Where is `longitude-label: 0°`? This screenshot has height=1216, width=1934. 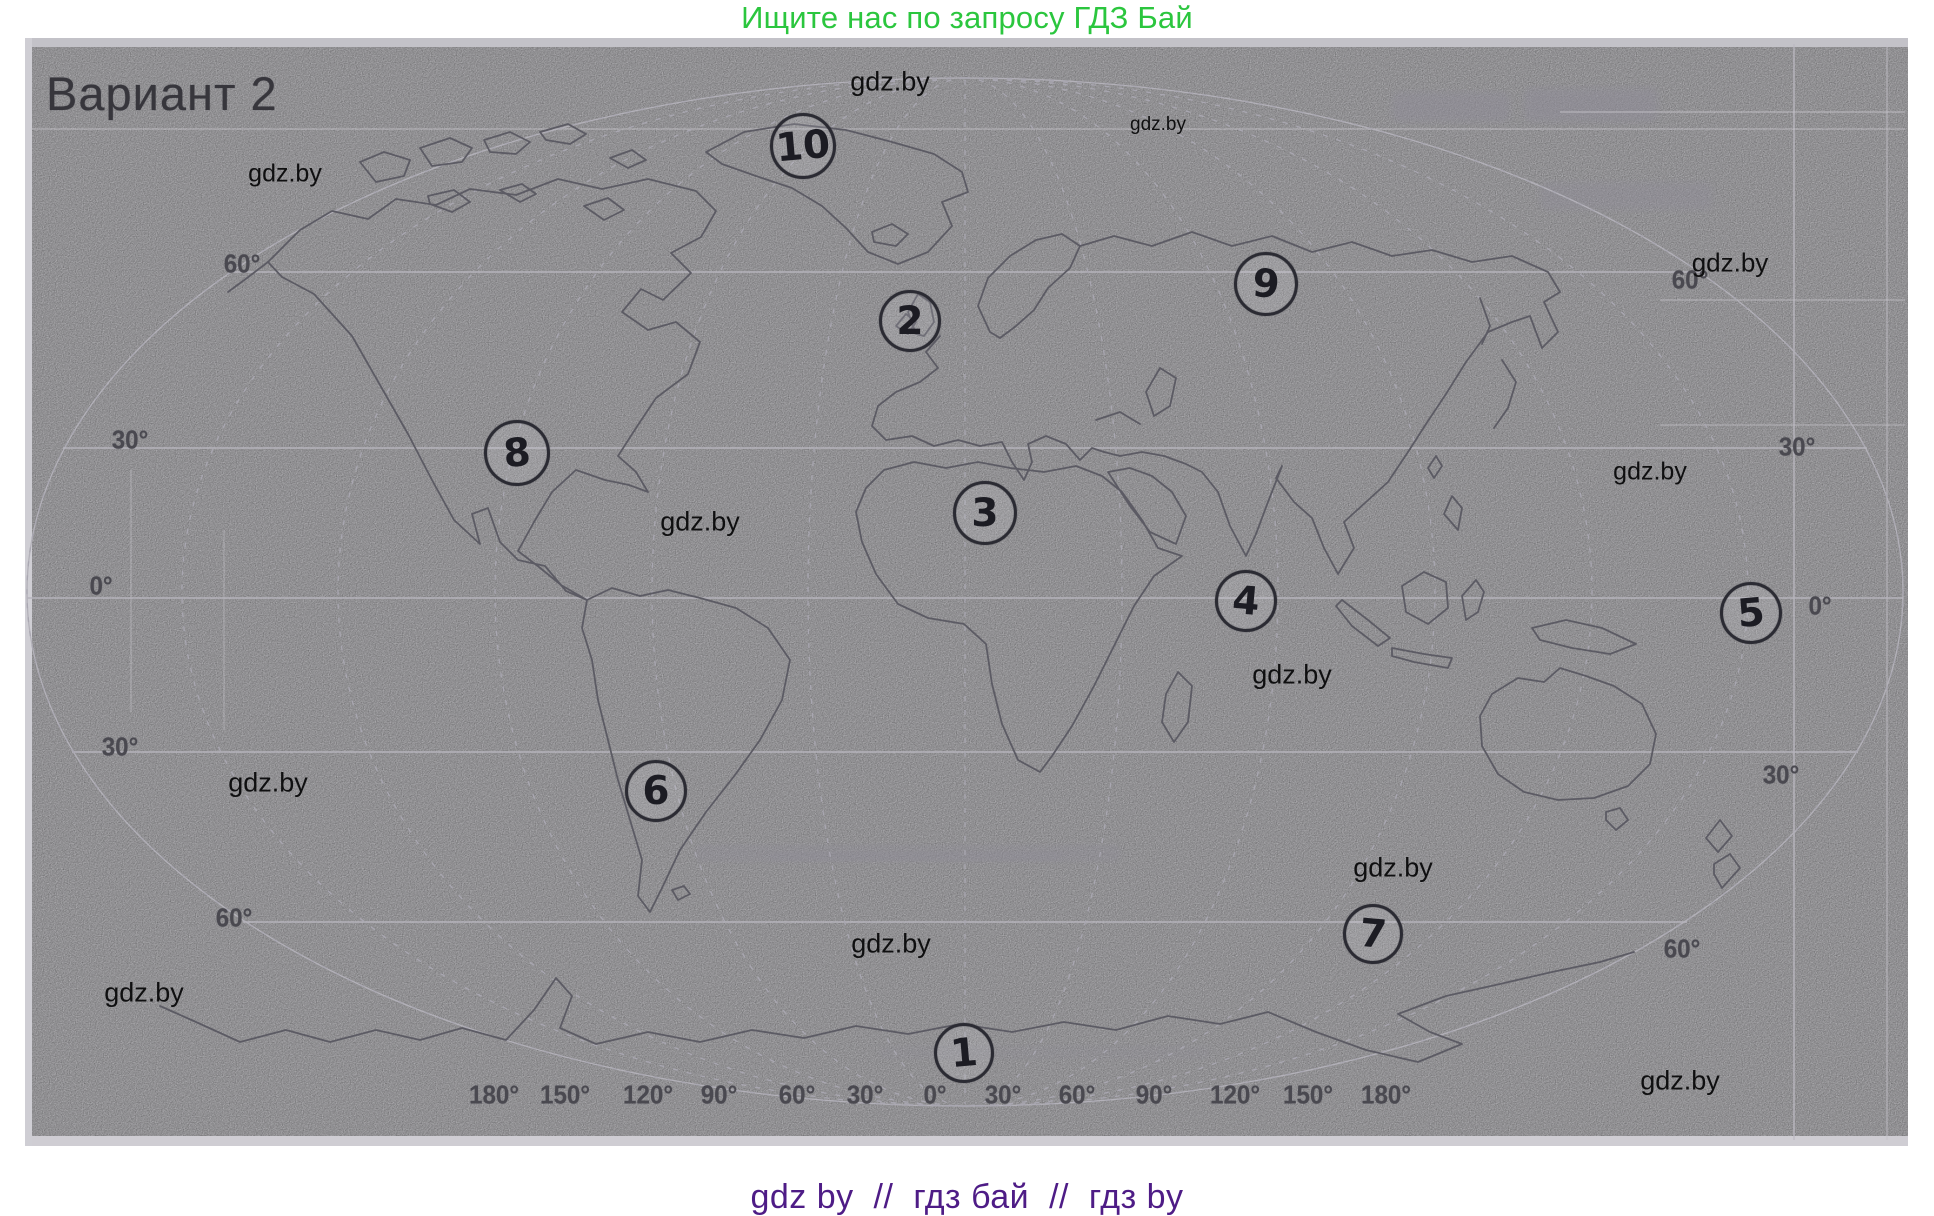
longitude-label: 0° is located at coordinates (935, 1094).